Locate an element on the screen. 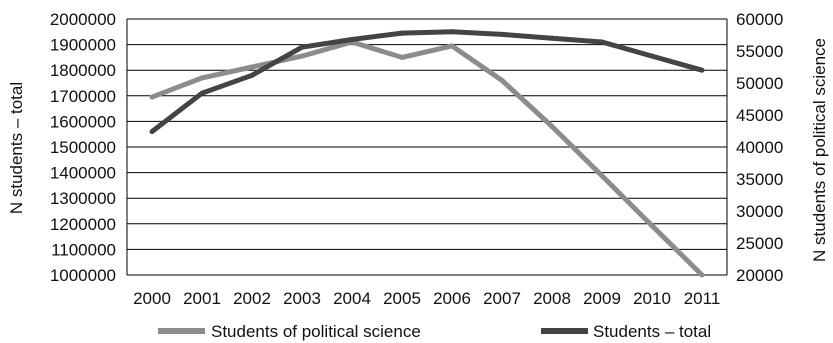 This screenshot has width=833, height=343. y-right-tick-label: 45000 is located at coordinates (759, 115).